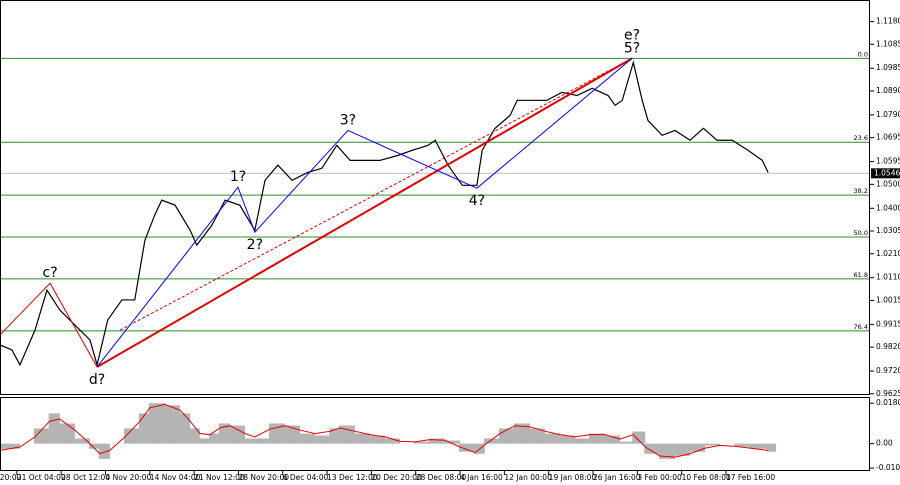 The width and height of the screenshot is (900, 485). What do you see at coordinates (861, 275) in the screenshot?
I see `fib-label: 61.8` at bounding box center [861, 275].